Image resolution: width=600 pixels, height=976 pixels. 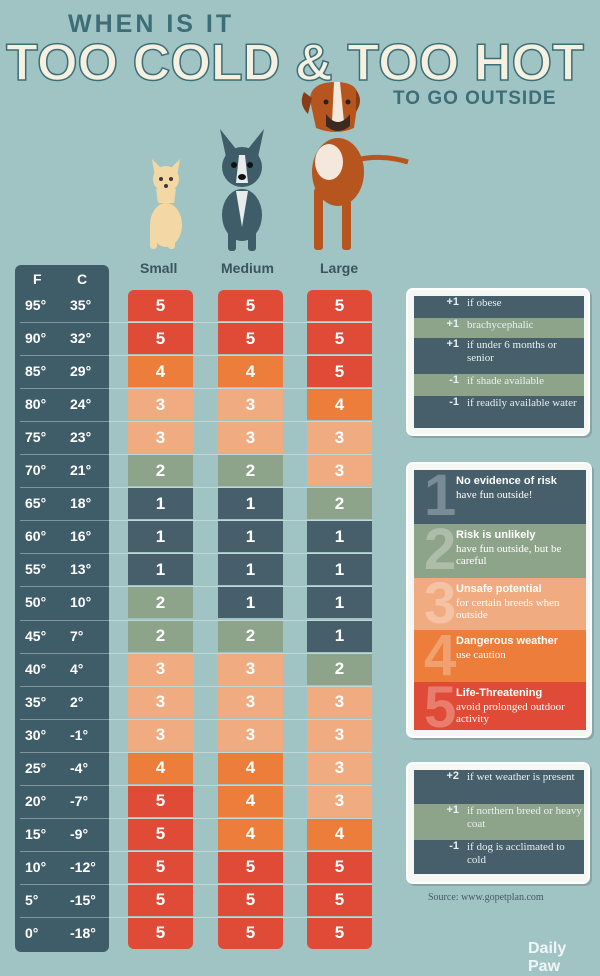 What do you see at coordinates (81, 569) in the screenshot?
I see `temp-celsius: 13°` at bounding box center [81, 569].